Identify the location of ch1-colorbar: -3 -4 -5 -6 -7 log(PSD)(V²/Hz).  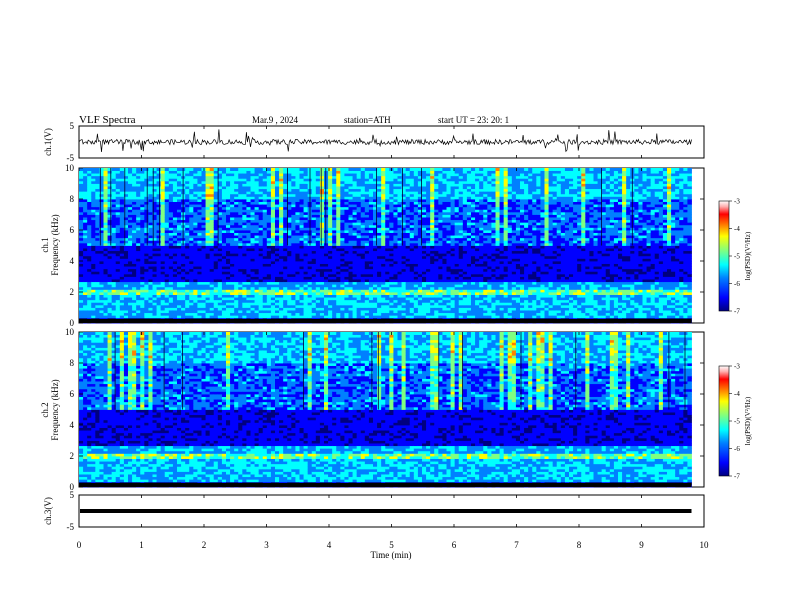
(735, 257).